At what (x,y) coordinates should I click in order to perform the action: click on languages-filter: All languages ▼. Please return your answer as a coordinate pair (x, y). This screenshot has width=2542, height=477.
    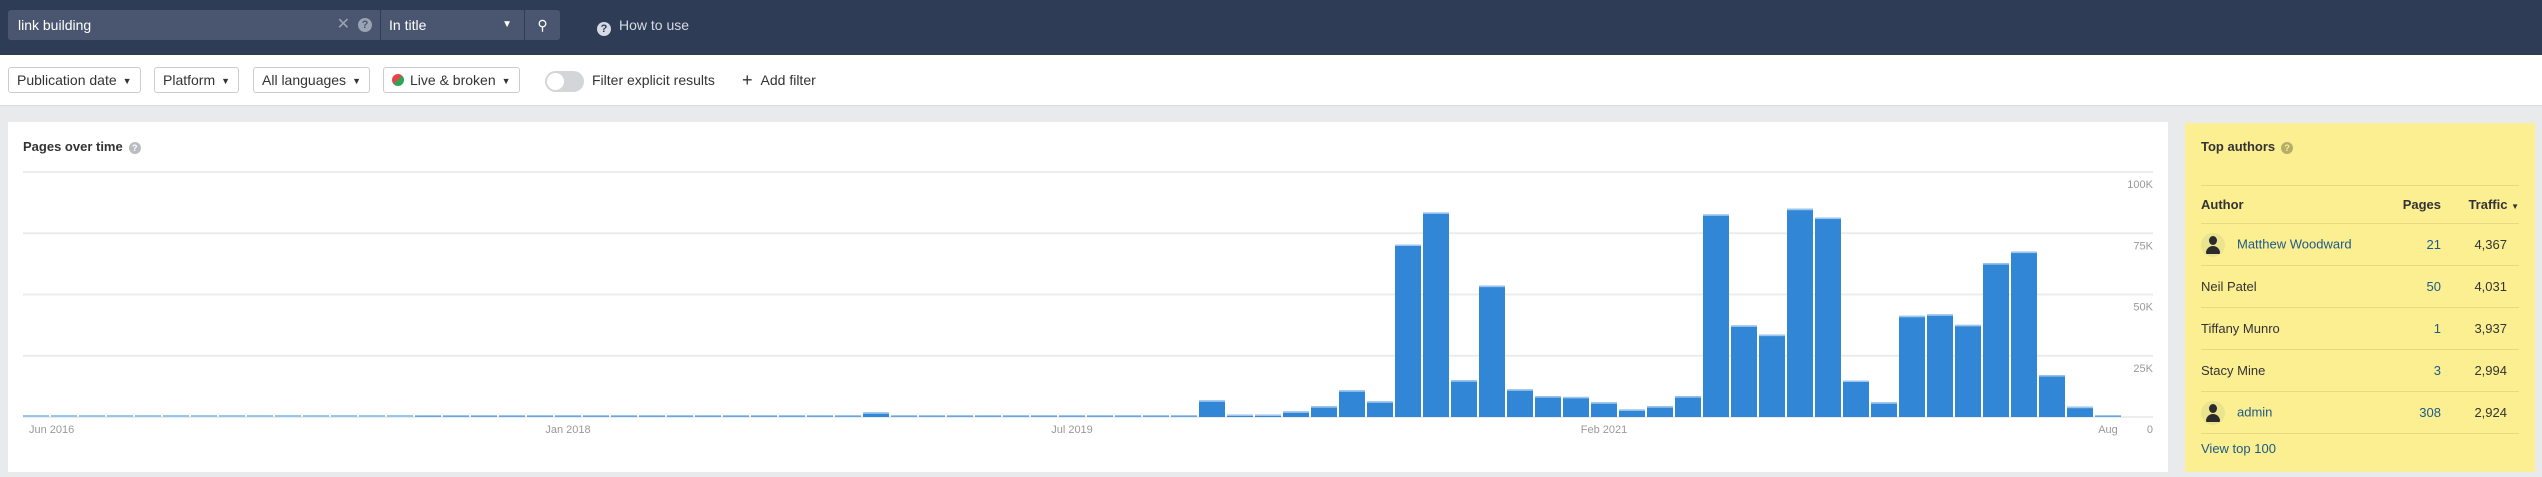
    Looking at the image, I should click on (311, 80).